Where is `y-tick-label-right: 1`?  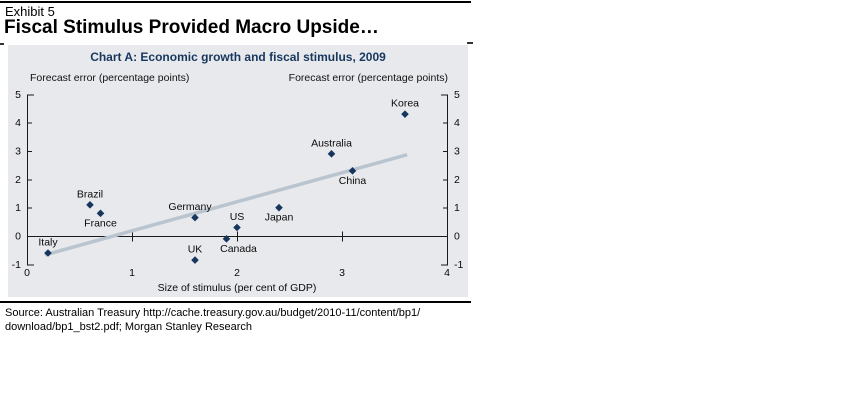
y-tick-label-right: 1 is located at coordinates (457, 208).